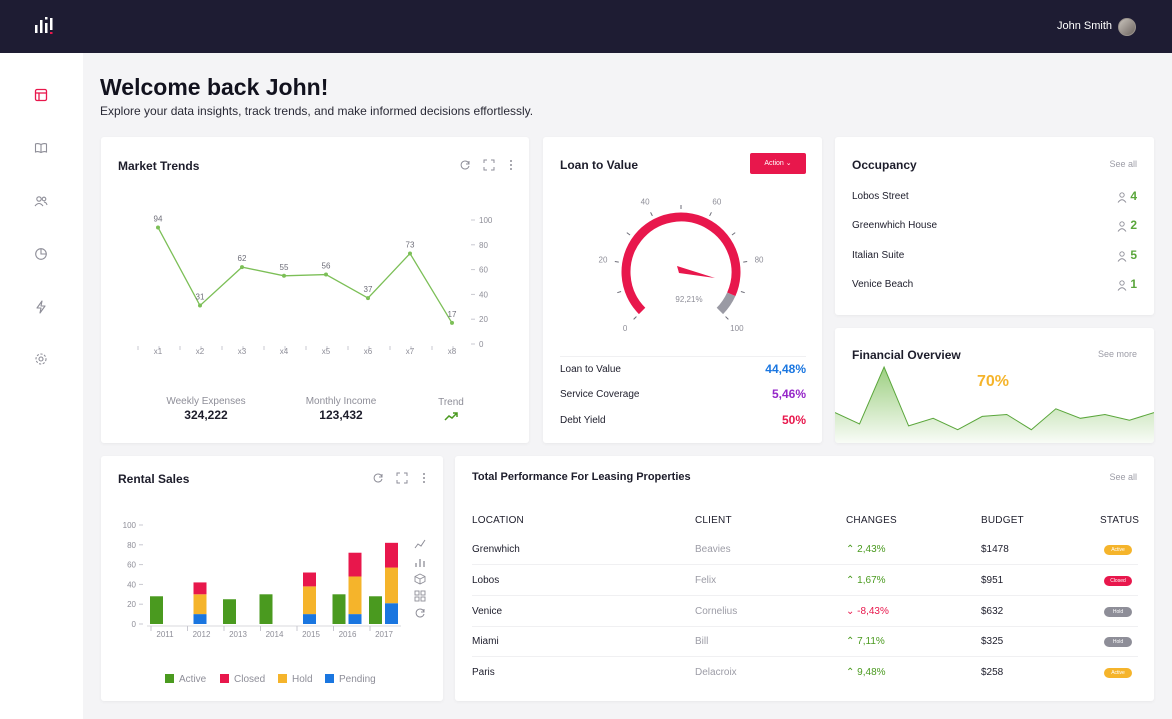 The height and width of the screenshot is (719, 1172). What do you see at coordinates (994, 227) in the screenshot?
I see `occupancy-row: Greenwhich House 2` at bounding box center [994, 227].